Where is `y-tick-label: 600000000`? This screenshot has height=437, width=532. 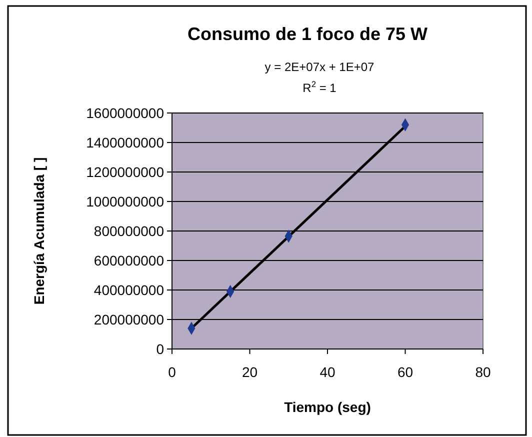 y-tick-label: 600000000 is located at coordinates (129, 260).